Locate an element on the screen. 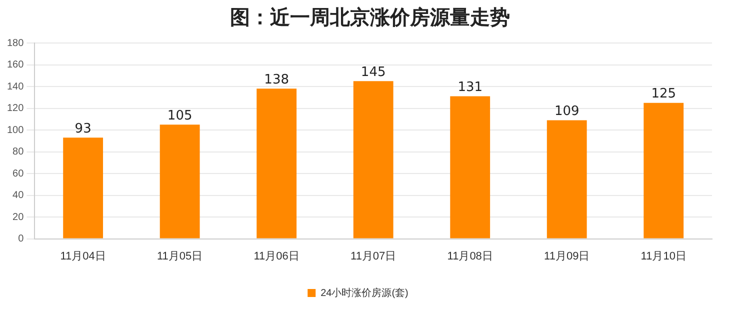 Image resolution: width=740 pixels, height=312 pixels. y-tick-label: 140 is located at coordinates (15, 86).